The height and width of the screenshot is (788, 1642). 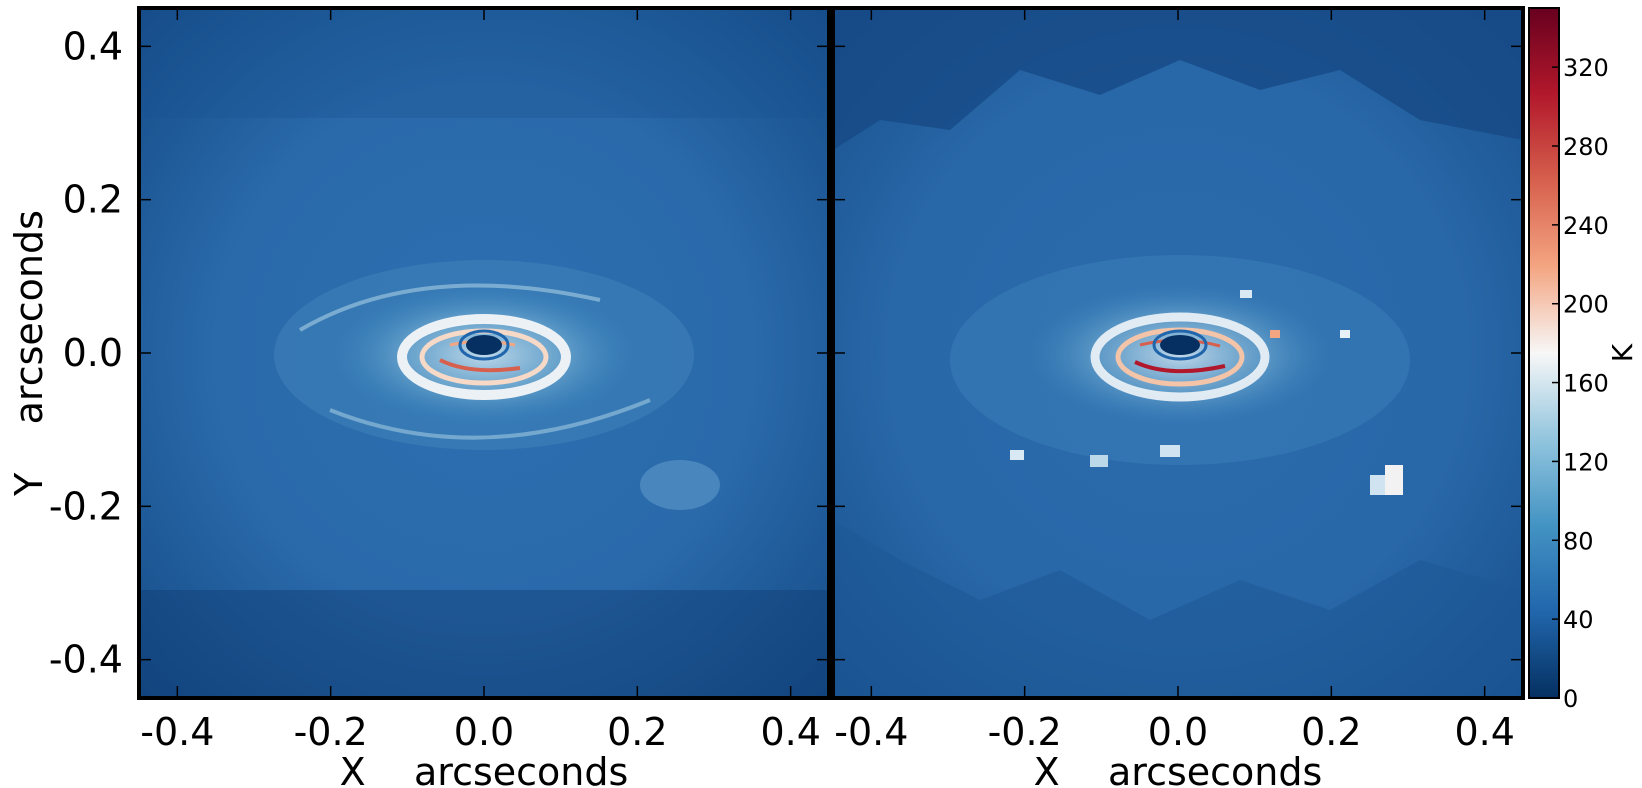 I want to click on colorbar-tick-label: 280, so click(x=1586, y=147).